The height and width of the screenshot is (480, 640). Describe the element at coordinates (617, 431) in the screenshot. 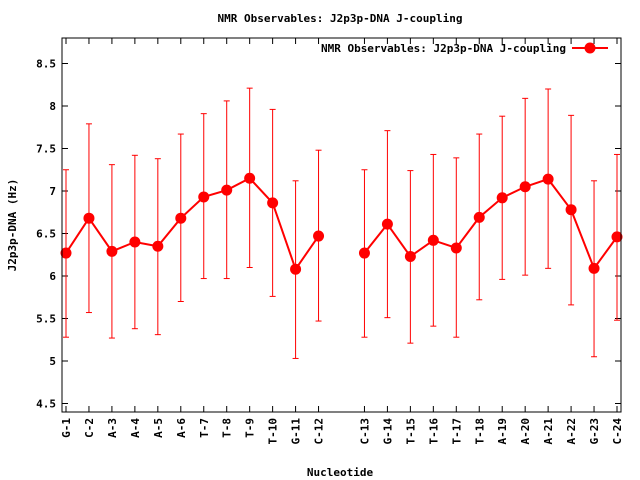

I see `x-tick-label: C-24` at that location.